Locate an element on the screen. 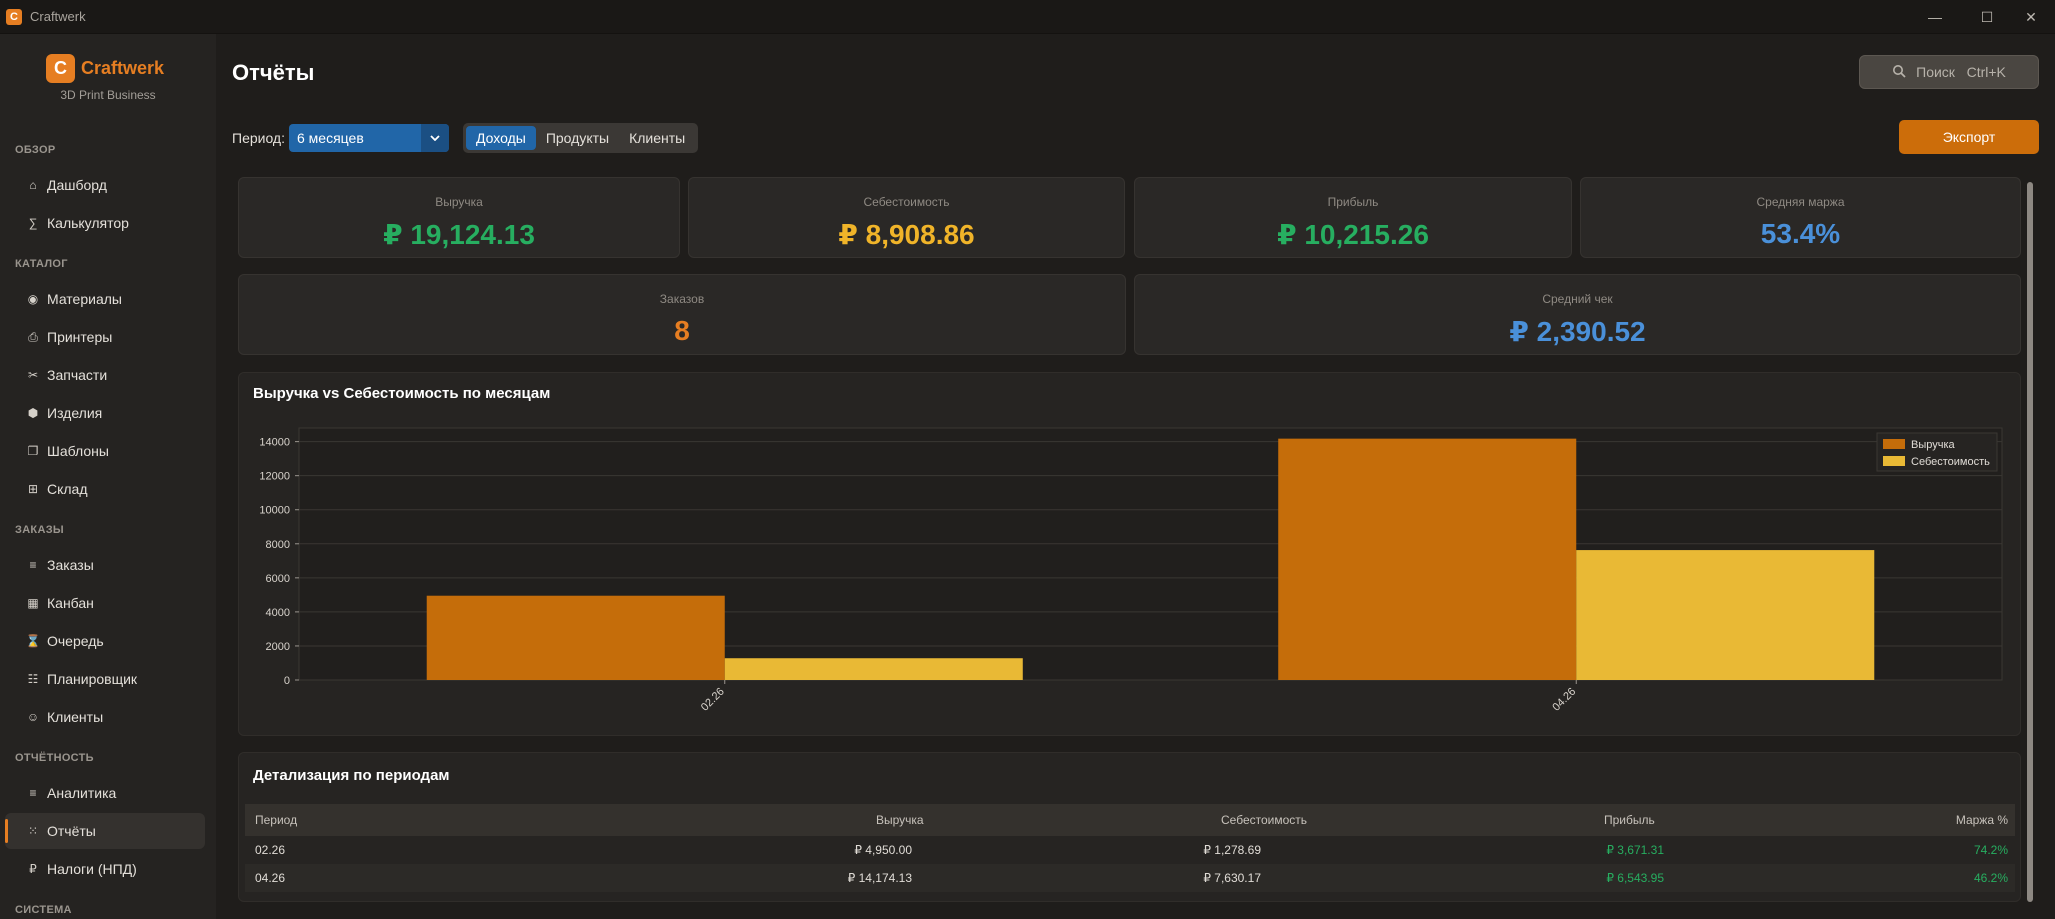 This screenshot has width=2055, height=919. sidebar-item-calculator: ∑ Калькулятор is located at coordinates (105, 223).